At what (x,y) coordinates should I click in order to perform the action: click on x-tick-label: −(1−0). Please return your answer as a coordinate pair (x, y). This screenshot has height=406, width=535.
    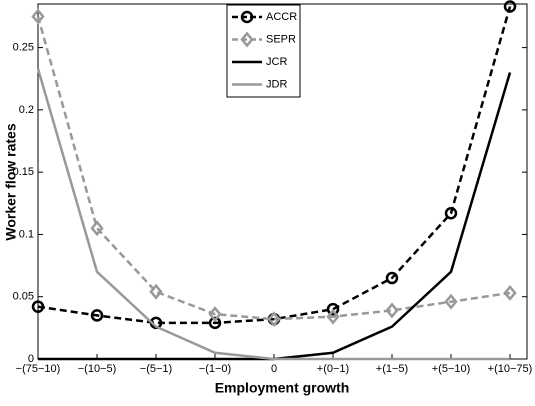
    Looking at the image, I should click on (215, 369).